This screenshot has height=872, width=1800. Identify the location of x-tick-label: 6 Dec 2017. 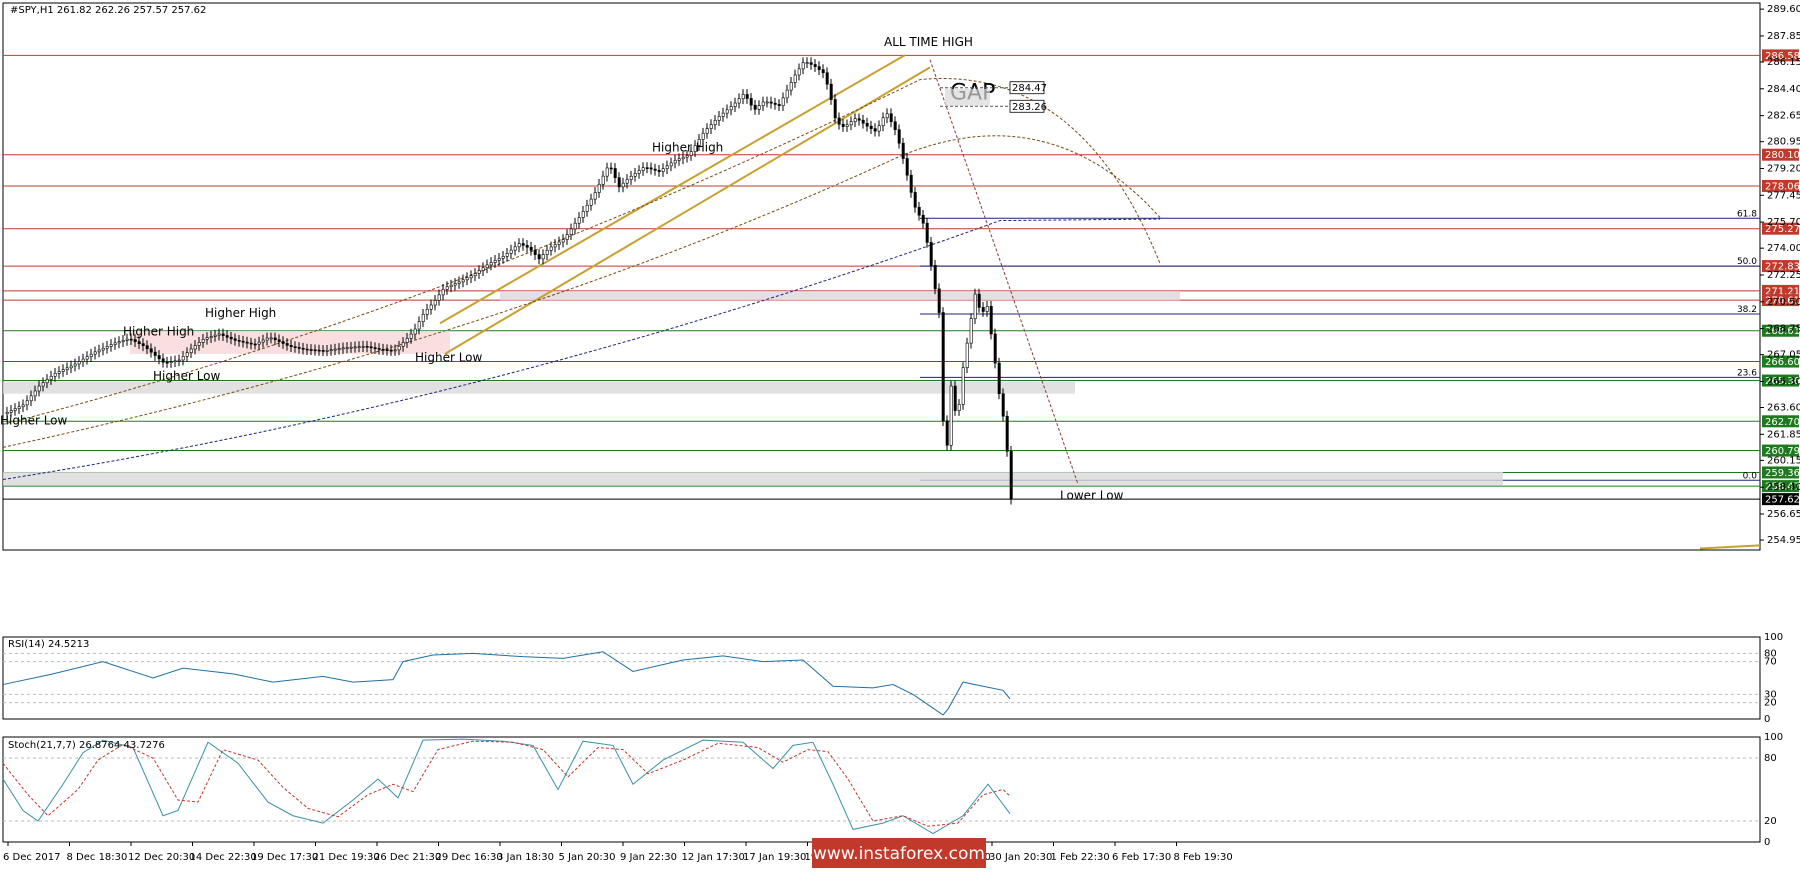
(32, 857).